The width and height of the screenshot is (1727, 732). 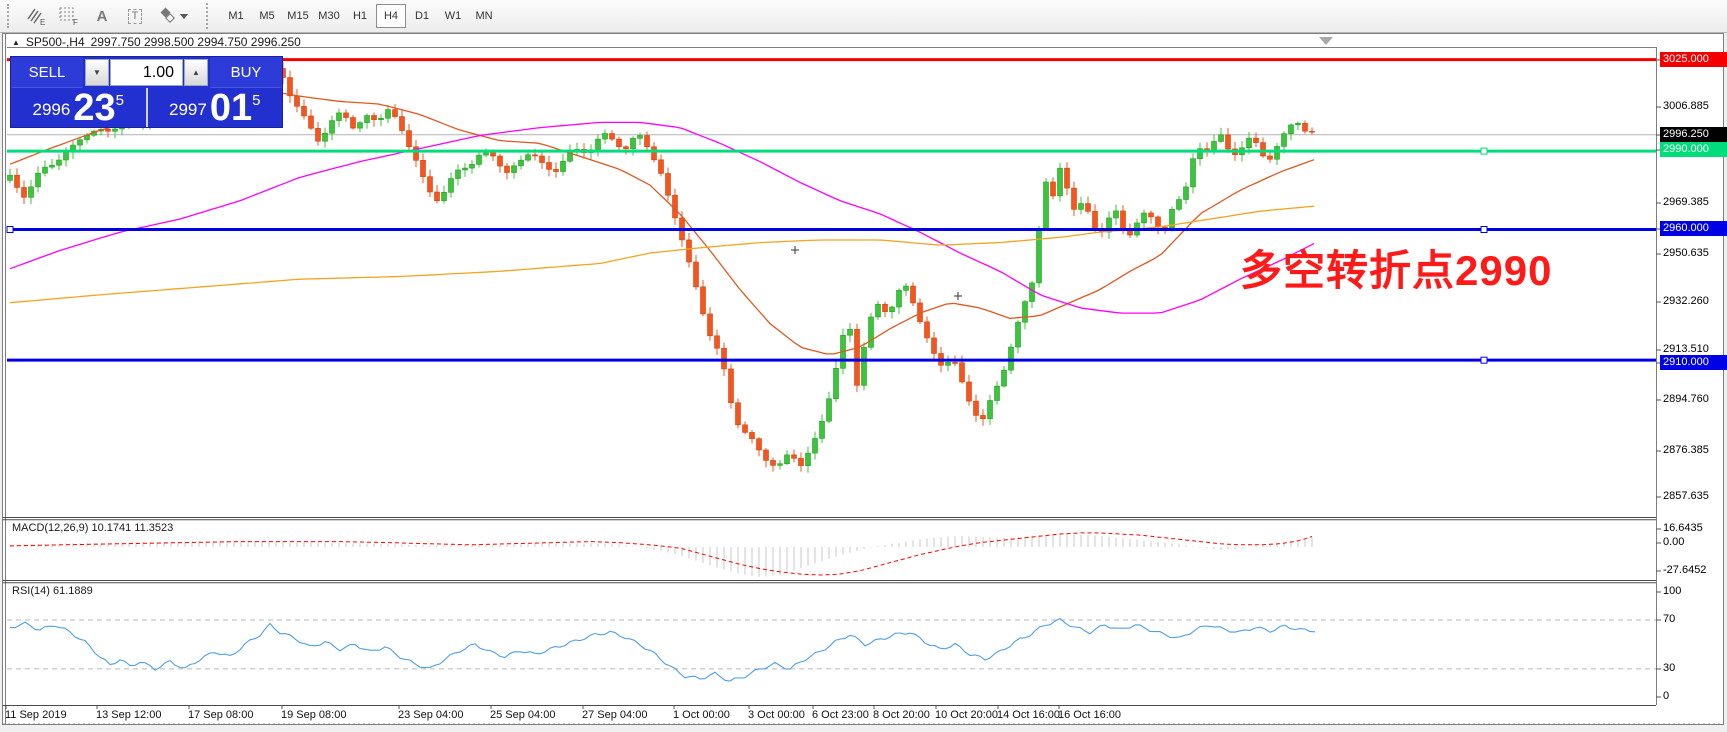 I want to click on timeframe-h4: H4, so click(x=391, y=16).